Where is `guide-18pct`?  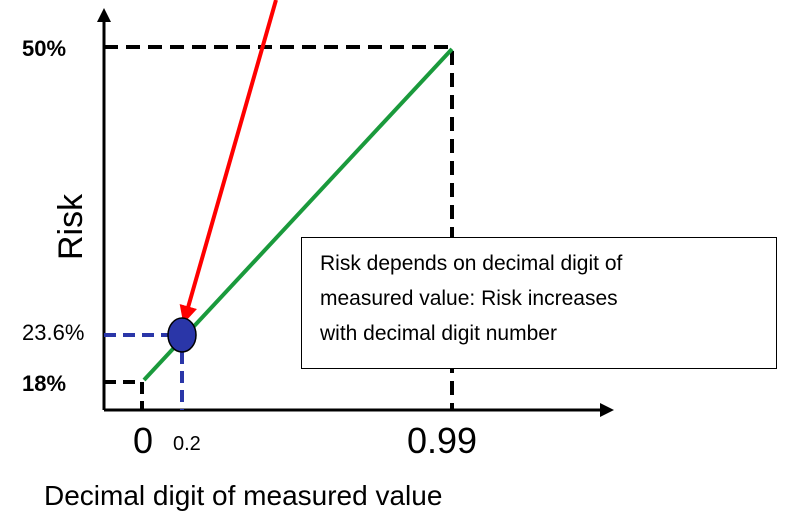 guide-18pct is located at coordinates (123, 396).